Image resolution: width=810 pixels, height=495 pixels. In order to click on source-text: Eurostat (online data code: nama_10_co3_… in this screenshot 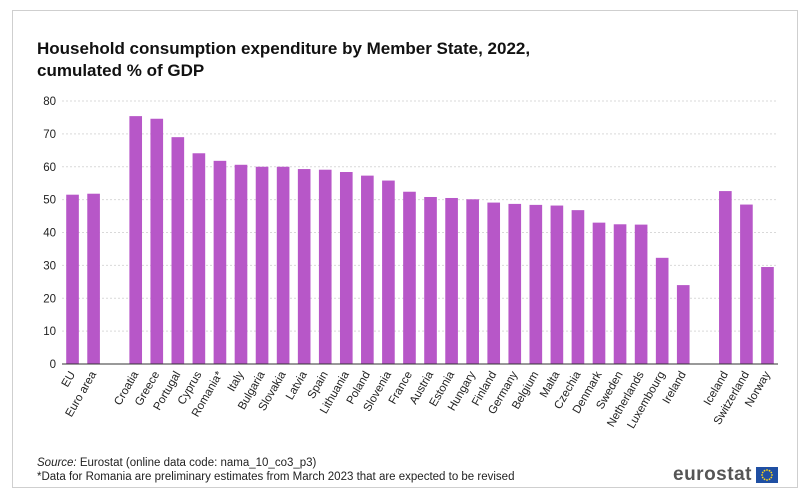, I will do `click(196, 463)`.